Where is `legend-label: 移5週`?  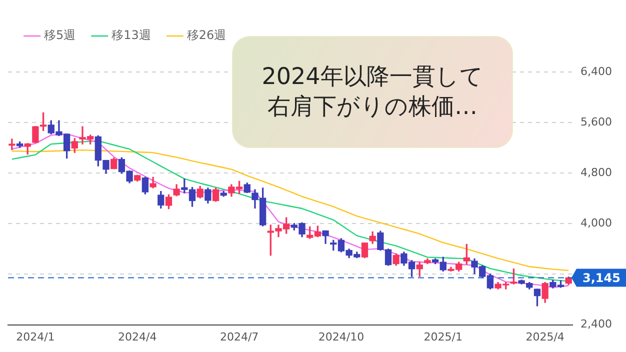 legend-label: 移5週 is located at coordinates (60, 35).